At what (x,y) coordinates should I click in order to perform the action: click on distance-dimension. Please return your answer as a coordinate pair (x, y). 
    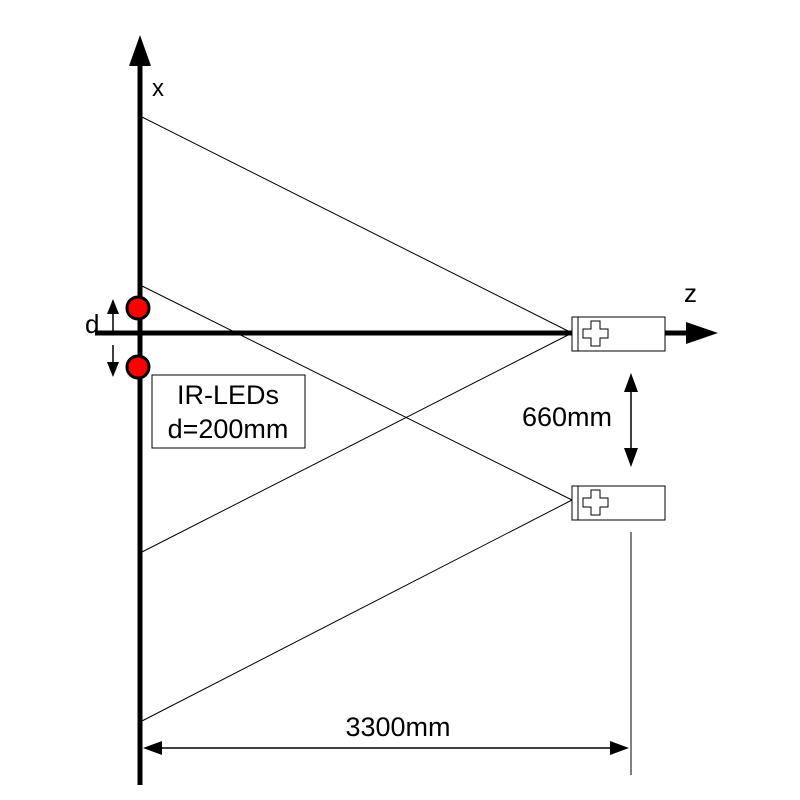
    Looking at the image, I should click on (386, 748).